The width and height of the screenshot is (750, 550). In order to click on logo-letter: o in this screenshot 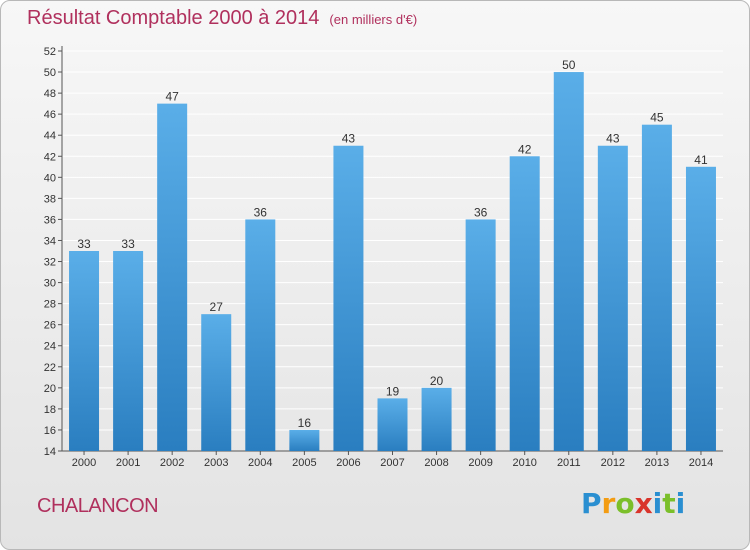, I will do `click(625, 503)`.